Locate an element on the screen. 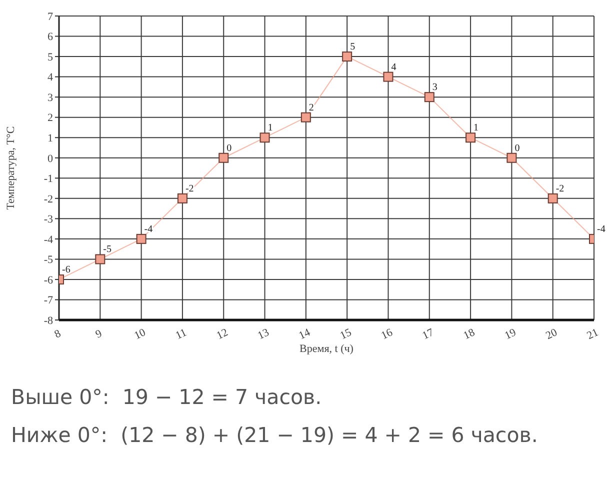 The width and height of the screenshot is (607, 488). x-tick-label: 17 is located at coordinates (428, 334).